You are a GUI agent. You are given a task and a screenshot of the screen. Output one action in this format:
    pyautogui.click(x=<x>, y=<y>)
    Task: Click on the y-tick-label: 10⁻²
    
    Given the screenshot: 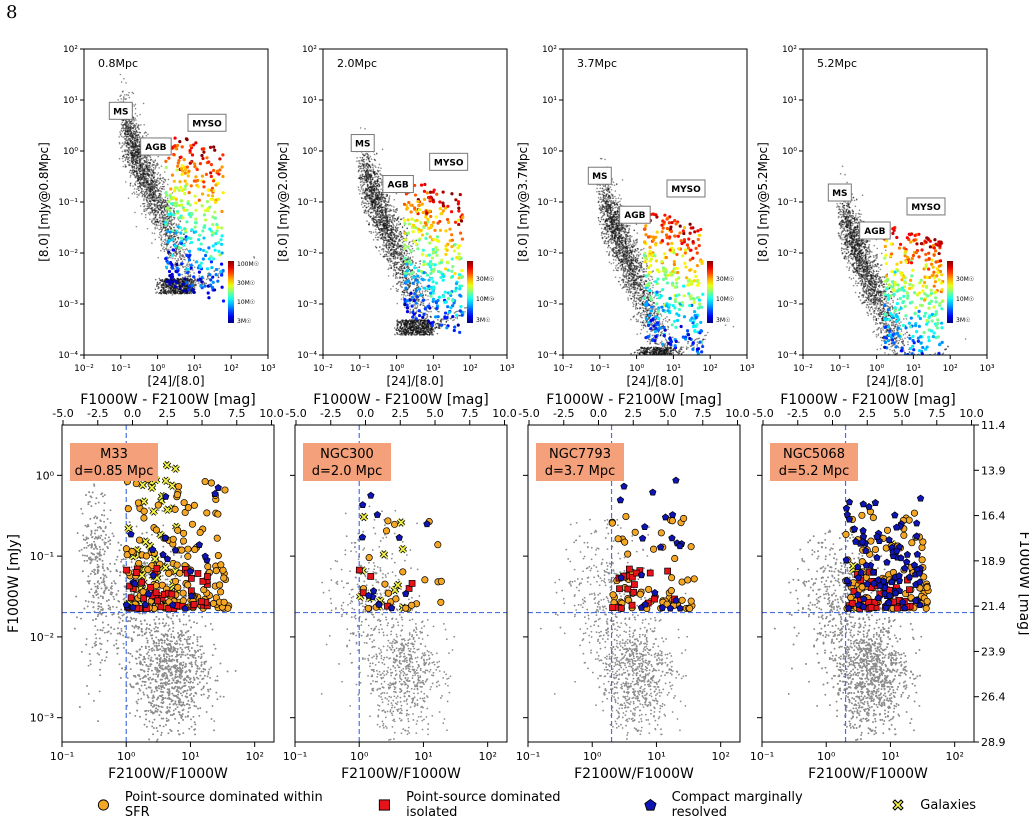 What is the action you would take?
    pyautogui.click(x=68, y=254)
    